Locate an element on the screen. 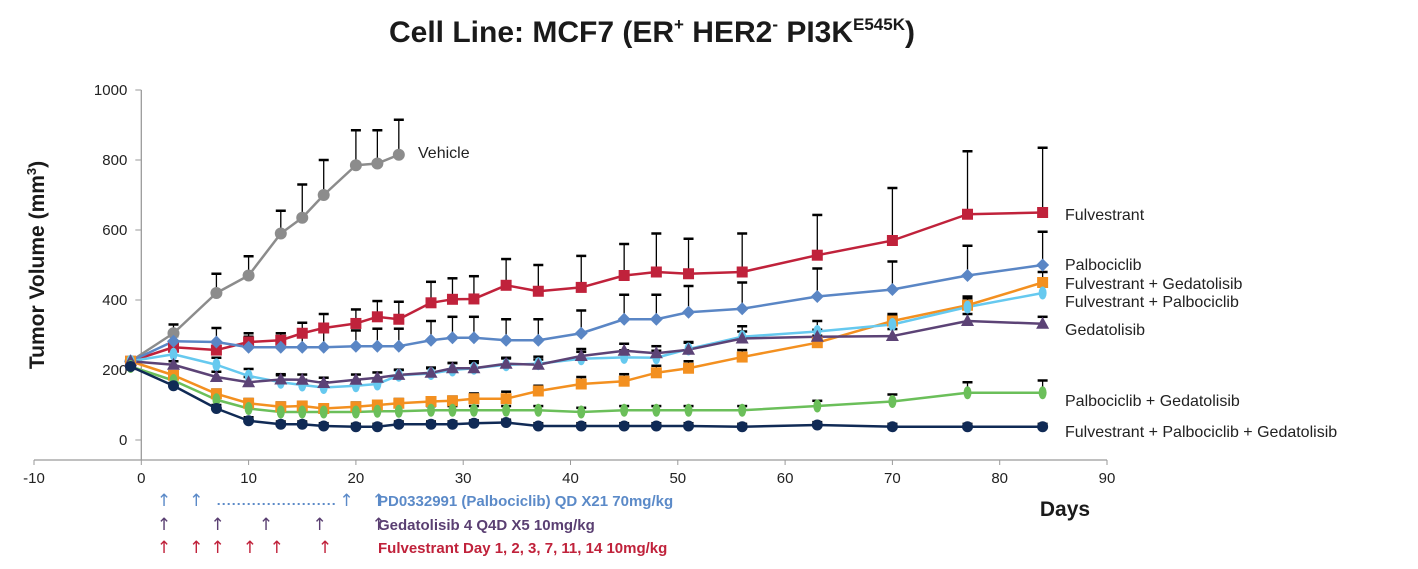  x-tick-label: 20 is located at coordinates (356, 478).